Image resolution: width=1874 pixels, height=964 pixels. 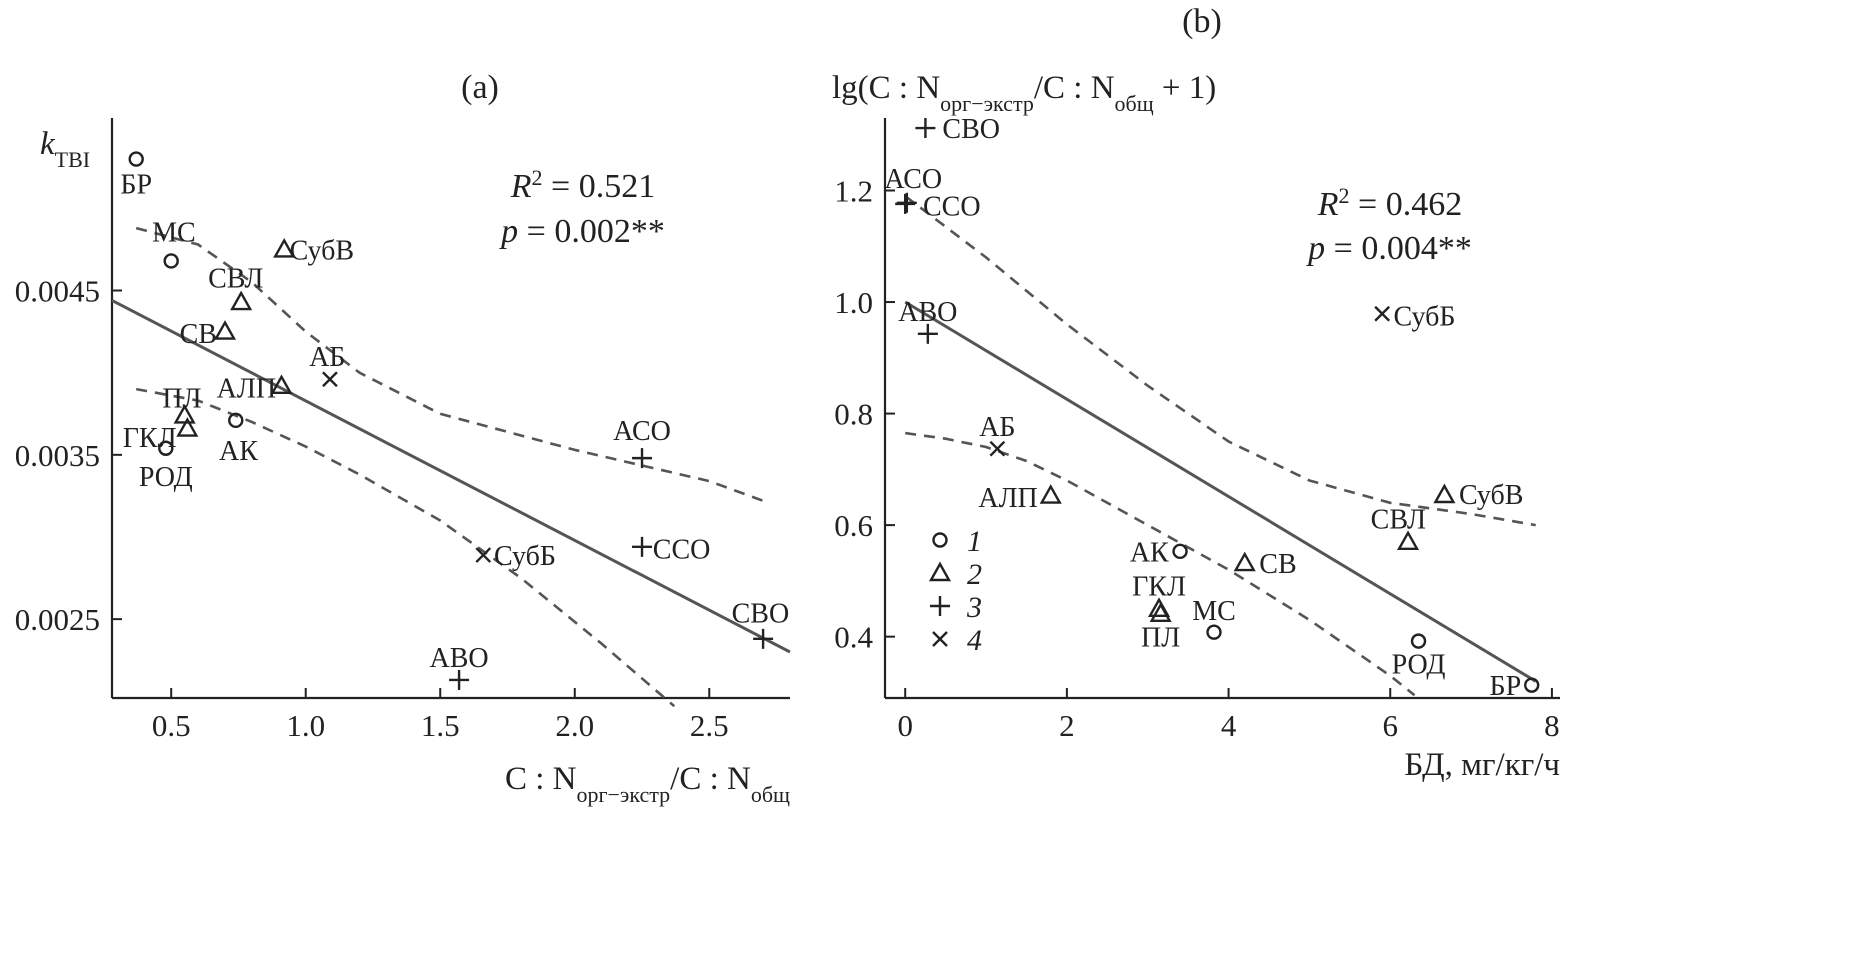 What do you see at coordinates (1067, 725) in the screenshot?
I see `x-tick-label: 2` at bounding box center [1067, 725].